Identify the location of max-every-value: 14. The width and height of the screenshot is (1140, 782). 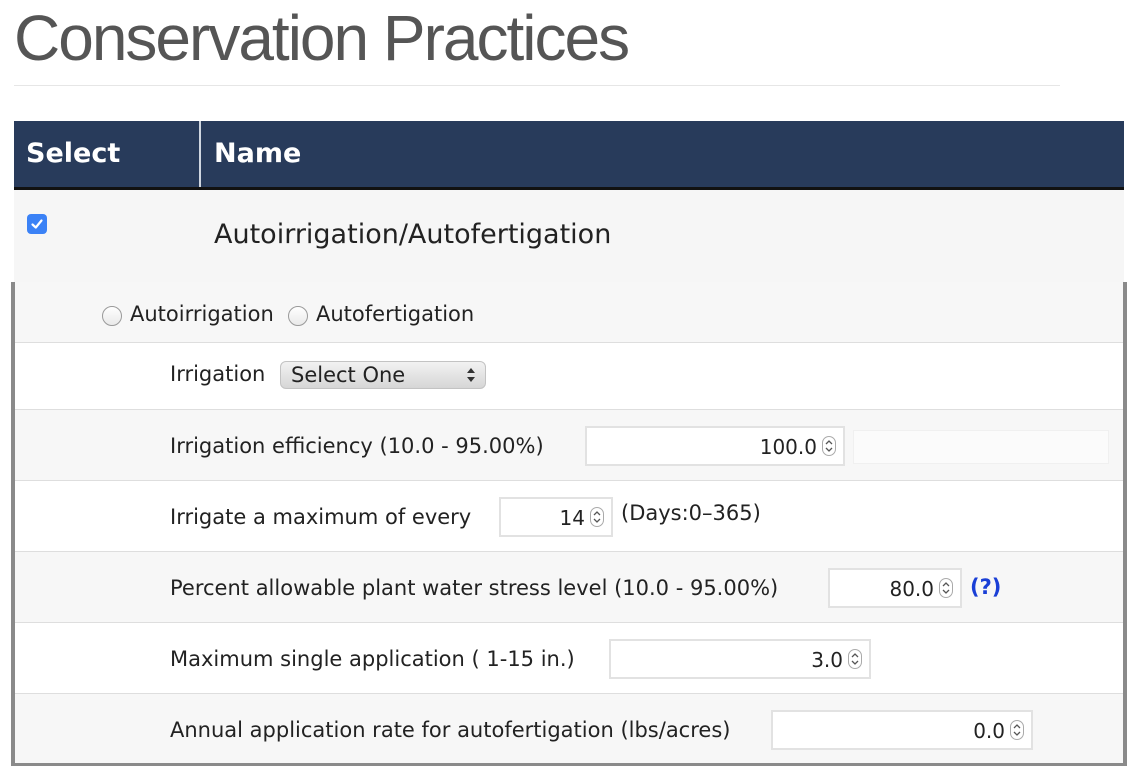
(572, 518).